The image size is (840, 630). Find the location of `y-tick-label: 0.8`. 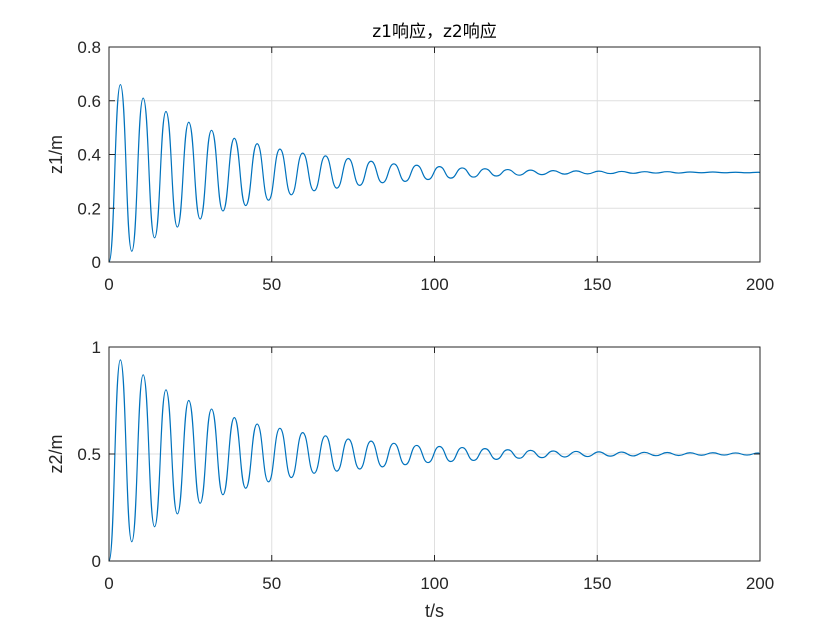

y-tick-label: 0.8 is located at coordinates (89, 47).